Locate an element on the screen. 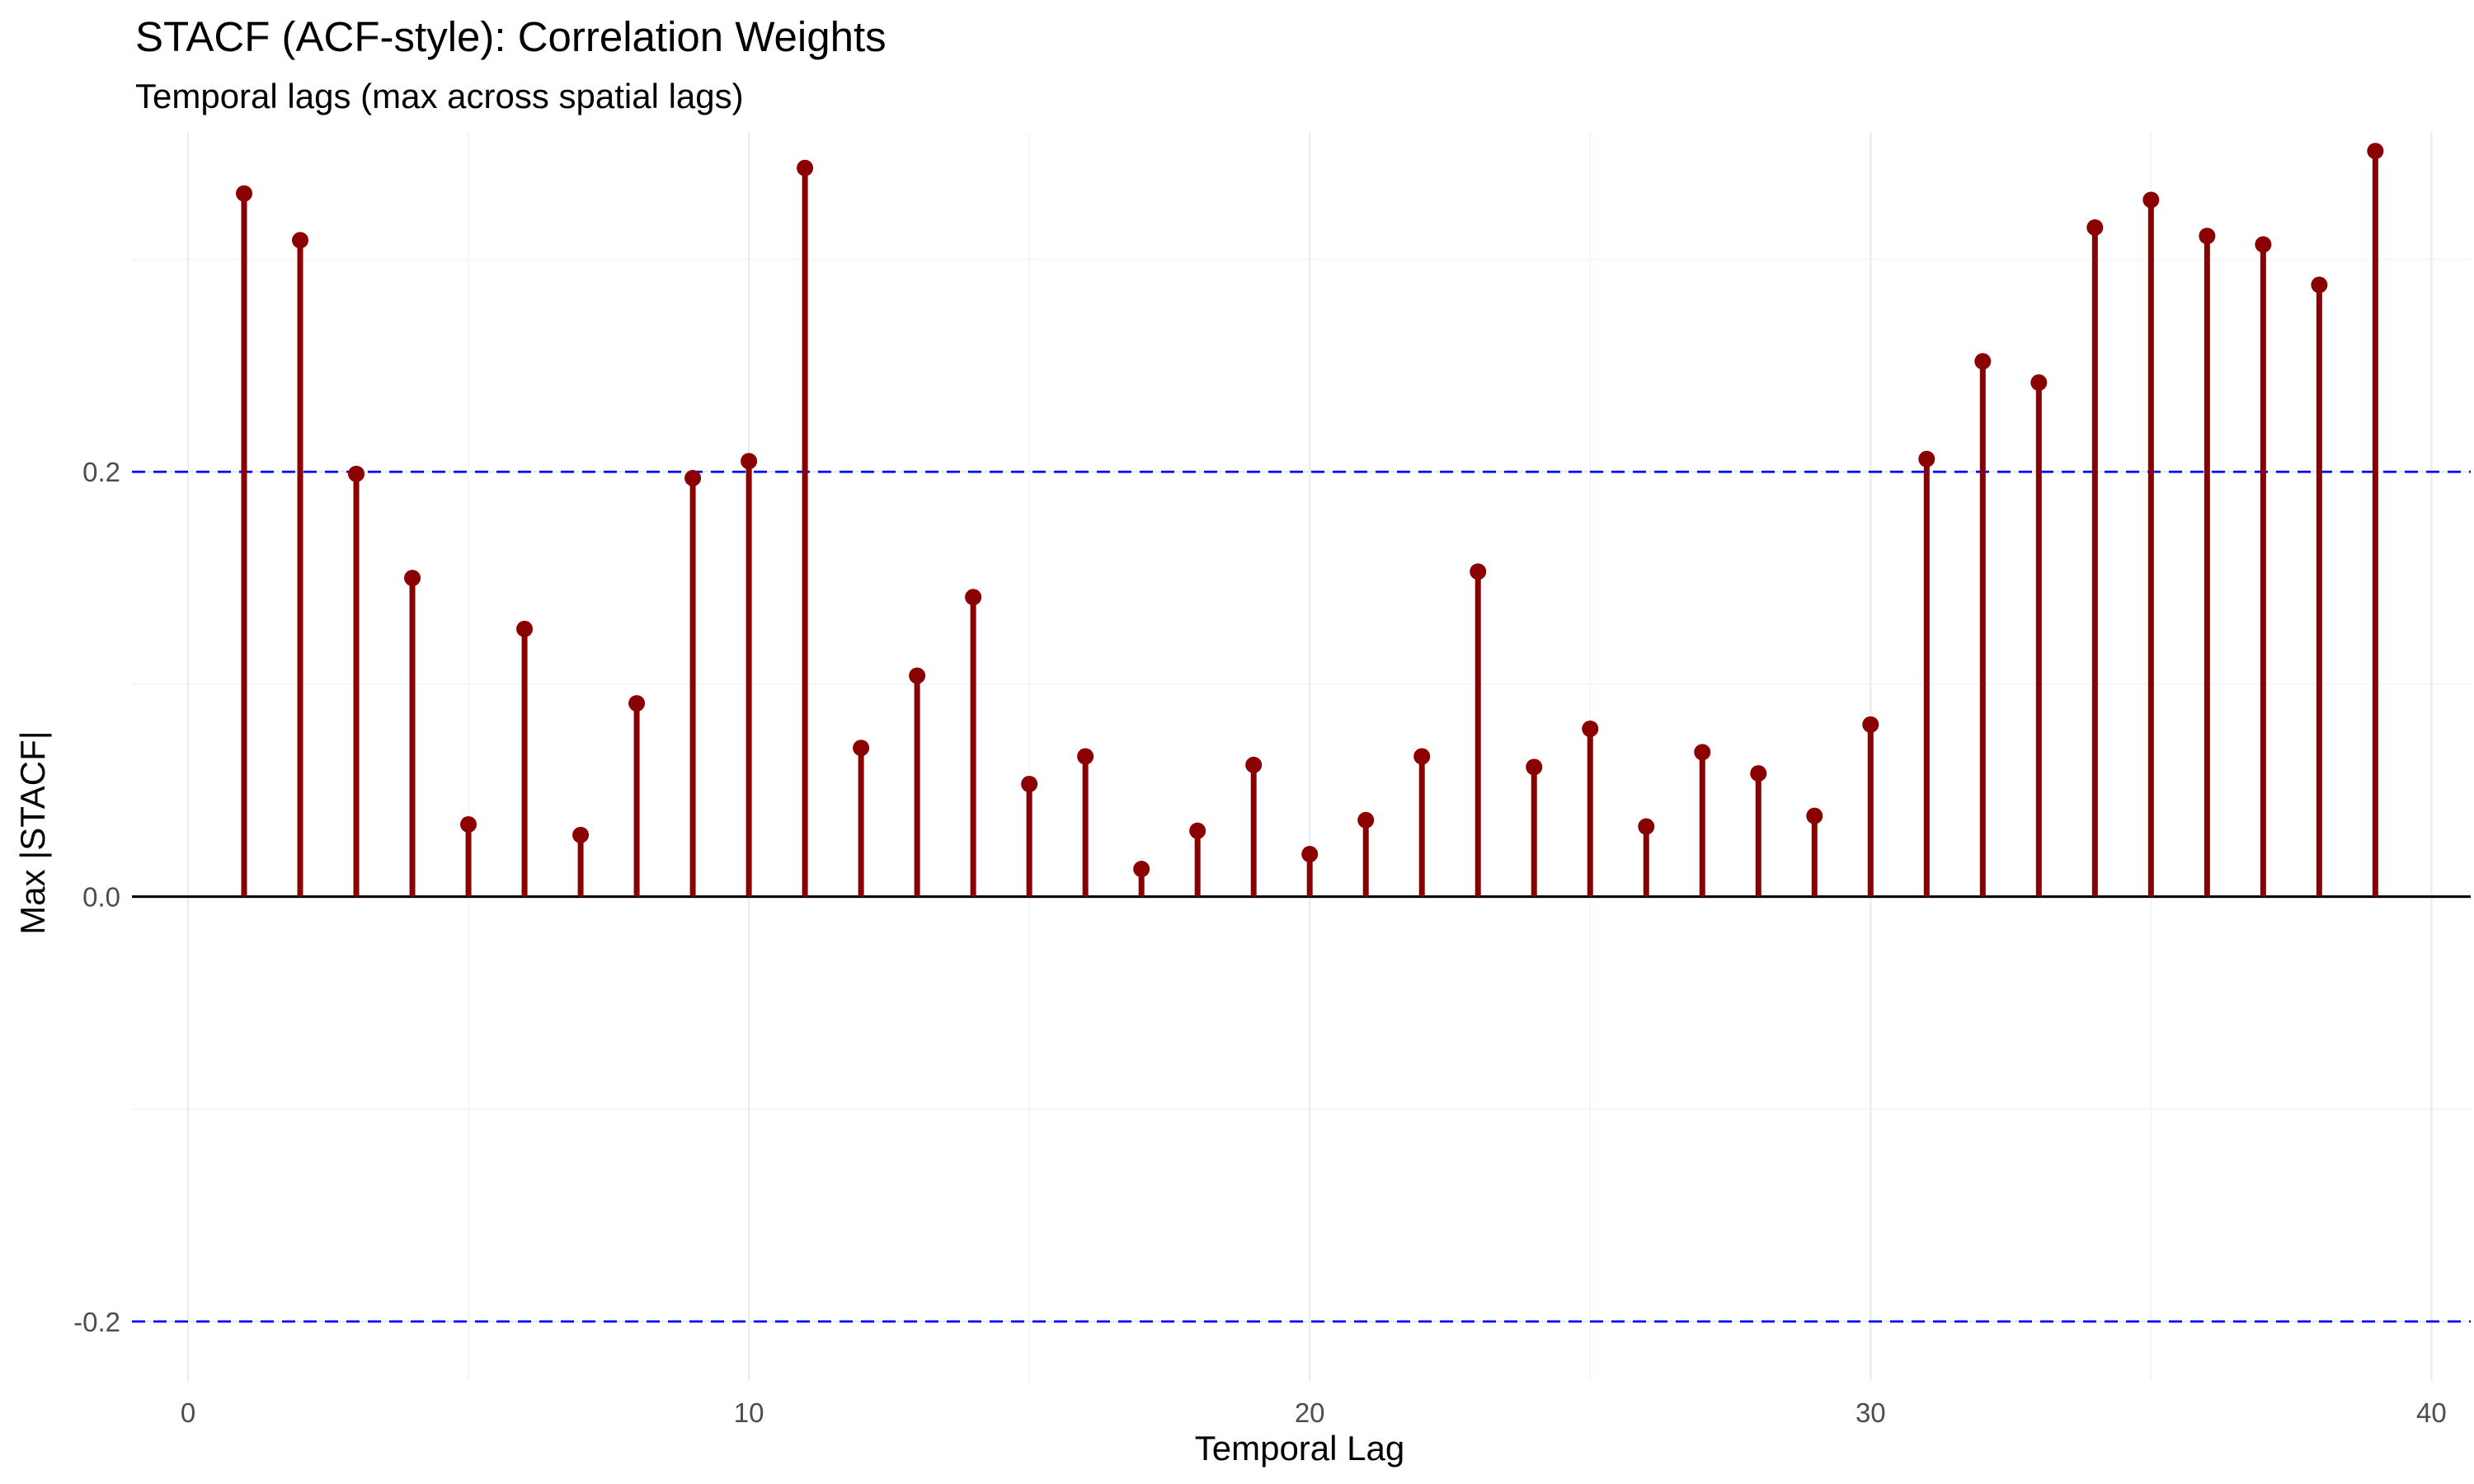 The width and height of the screenshot is (2474, 1484). x-tick-label: 30 is located at coordinates (1871, 1412).